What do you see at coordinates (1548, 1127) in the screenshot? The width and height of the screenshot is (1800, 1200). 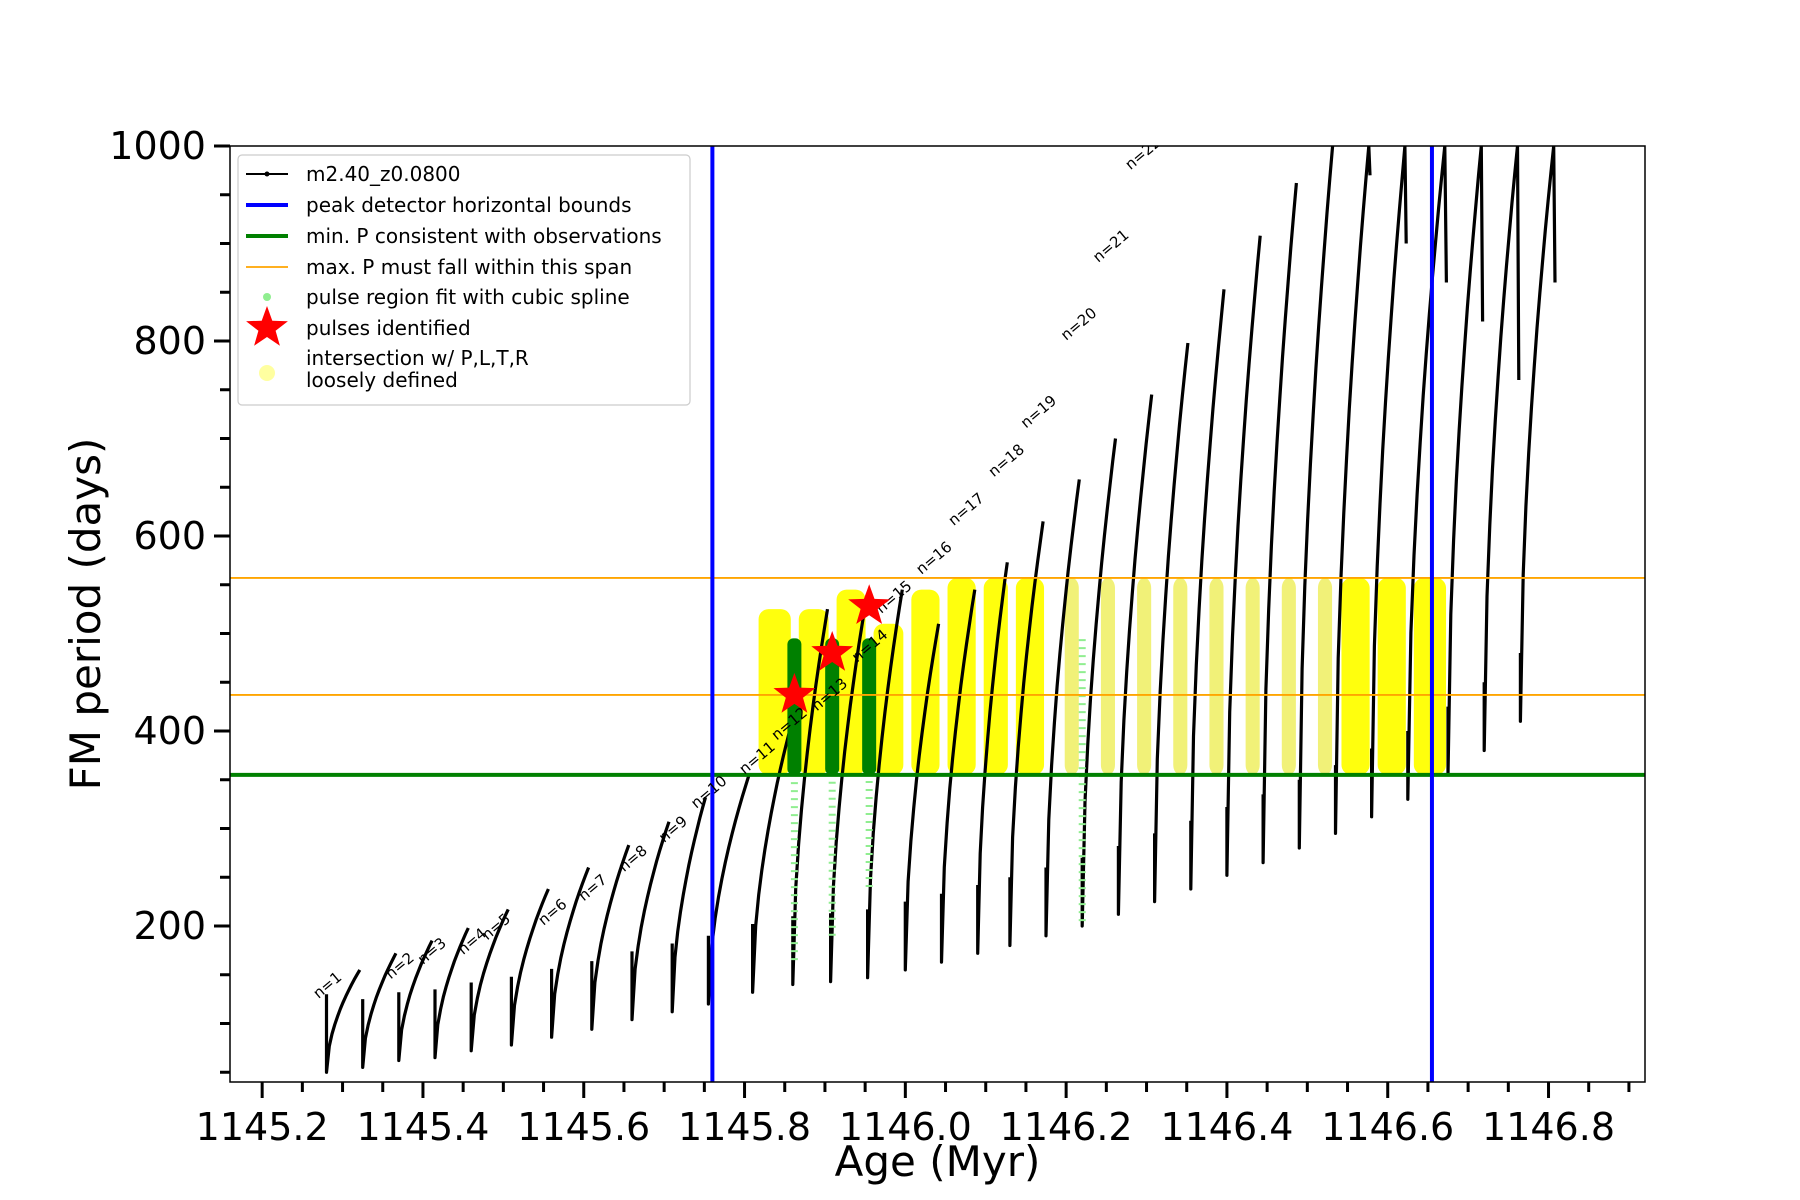 I see `x-tick-label: 1146.8` at bounding box center [1548, 1127].